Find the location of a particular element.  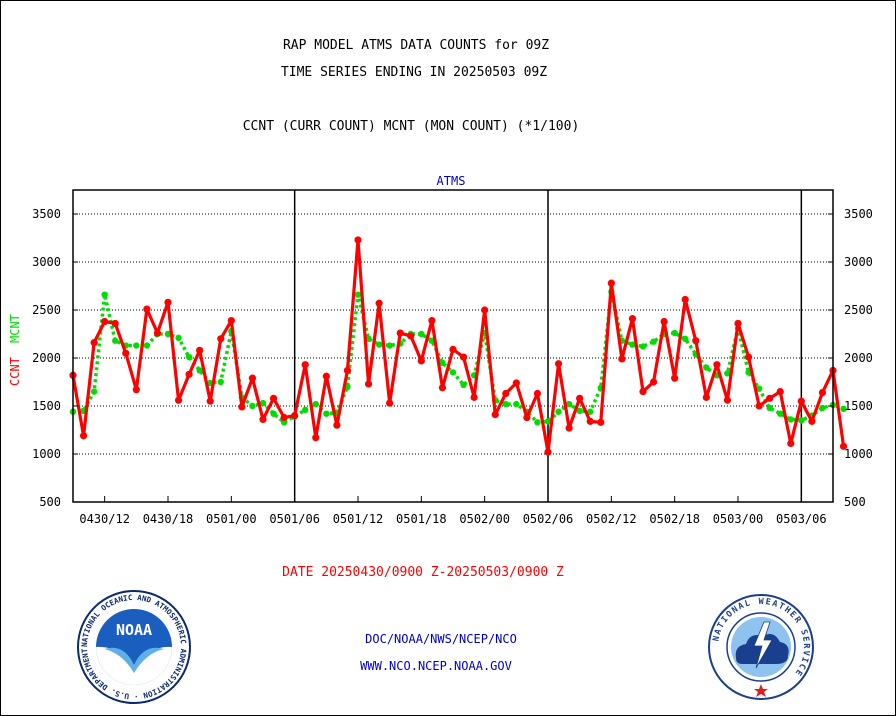

chart-subtitle: ATMS is located at coordinates (451, 181).